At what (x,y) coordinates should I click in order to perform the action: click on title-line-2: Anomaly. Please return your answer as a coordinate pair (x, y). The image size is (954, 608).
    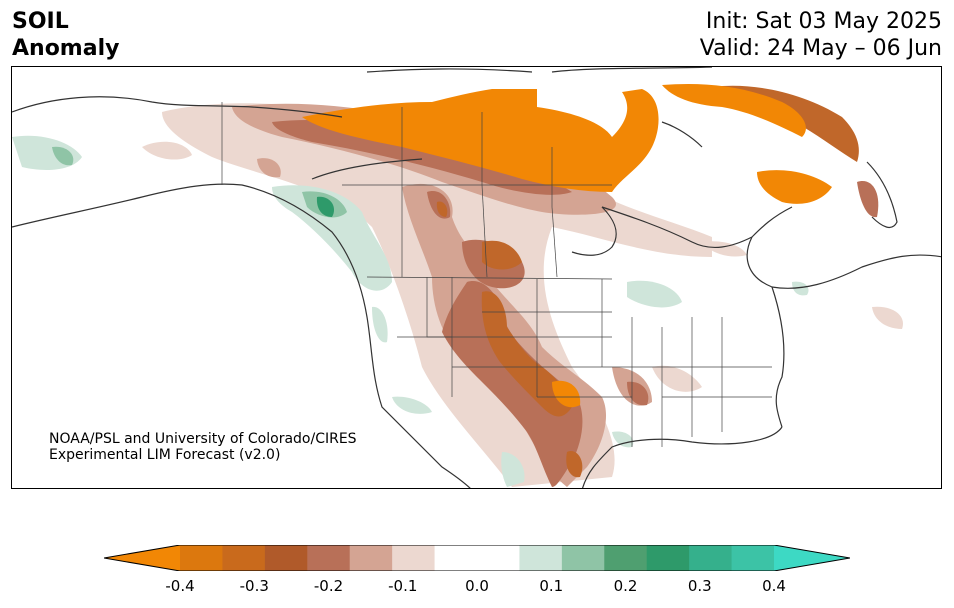
    Looking at the image, I should click on (66, 48).